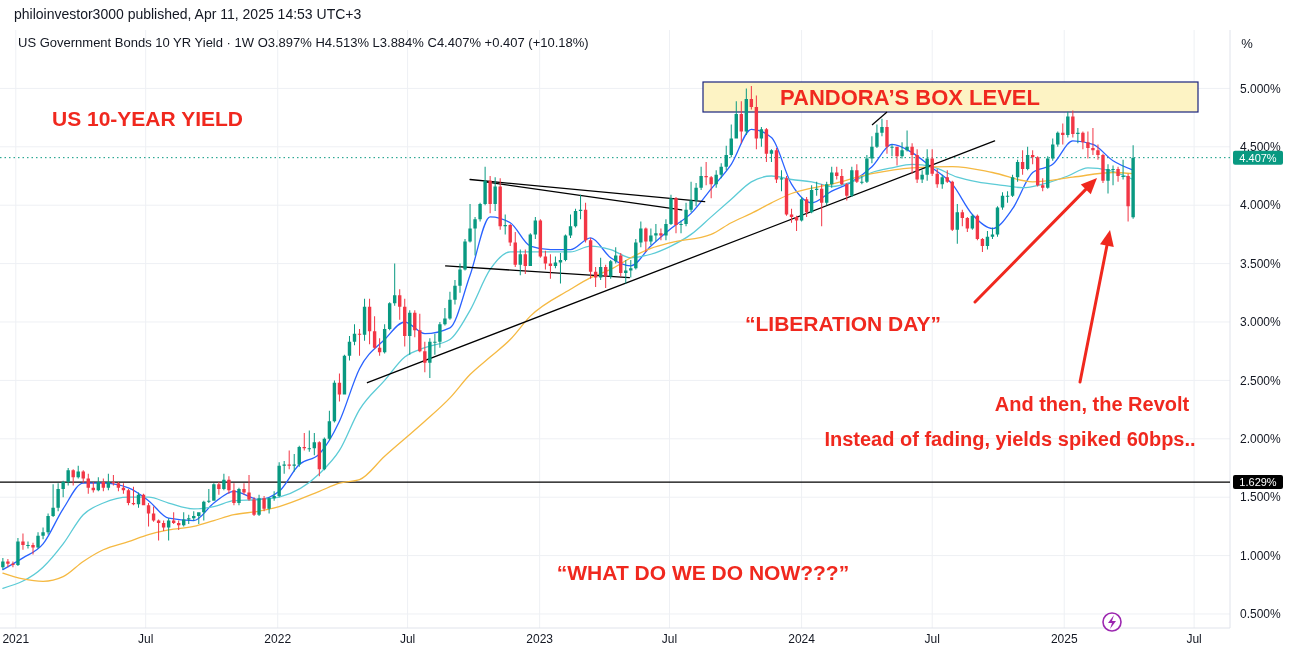 Image resolution: width=1300 pixels, height=650 pixels. Describe the element at coordinates (303, 42) in the screenshot. I see `chart-subtitle: US Government Bonds 10 YR Yield · 1W O3.897% H4.513% L3.884% C4.407% +0.407 (+10.18%)` at that location.